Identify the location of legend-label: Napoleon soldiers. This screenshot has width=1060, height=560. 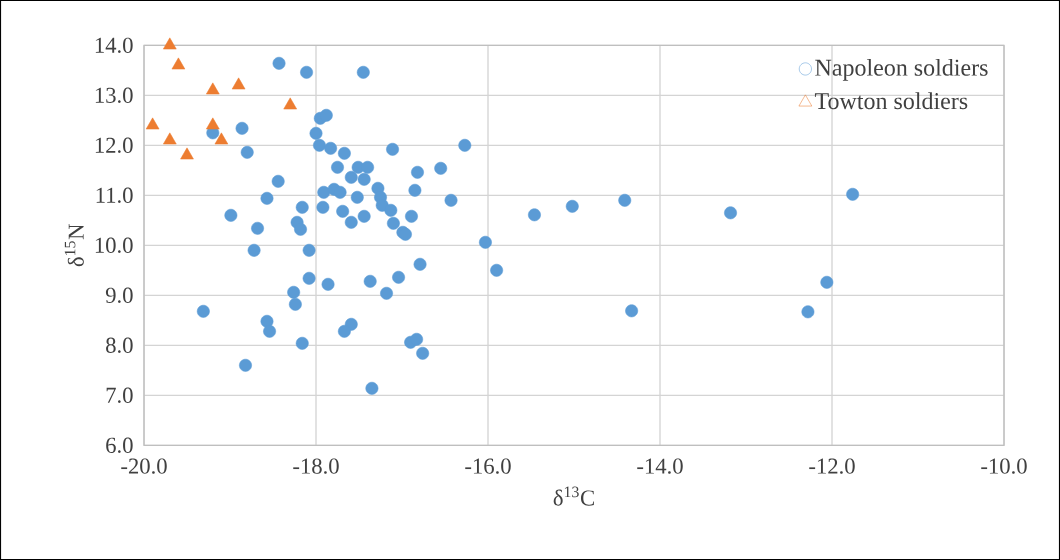
(901, 69).